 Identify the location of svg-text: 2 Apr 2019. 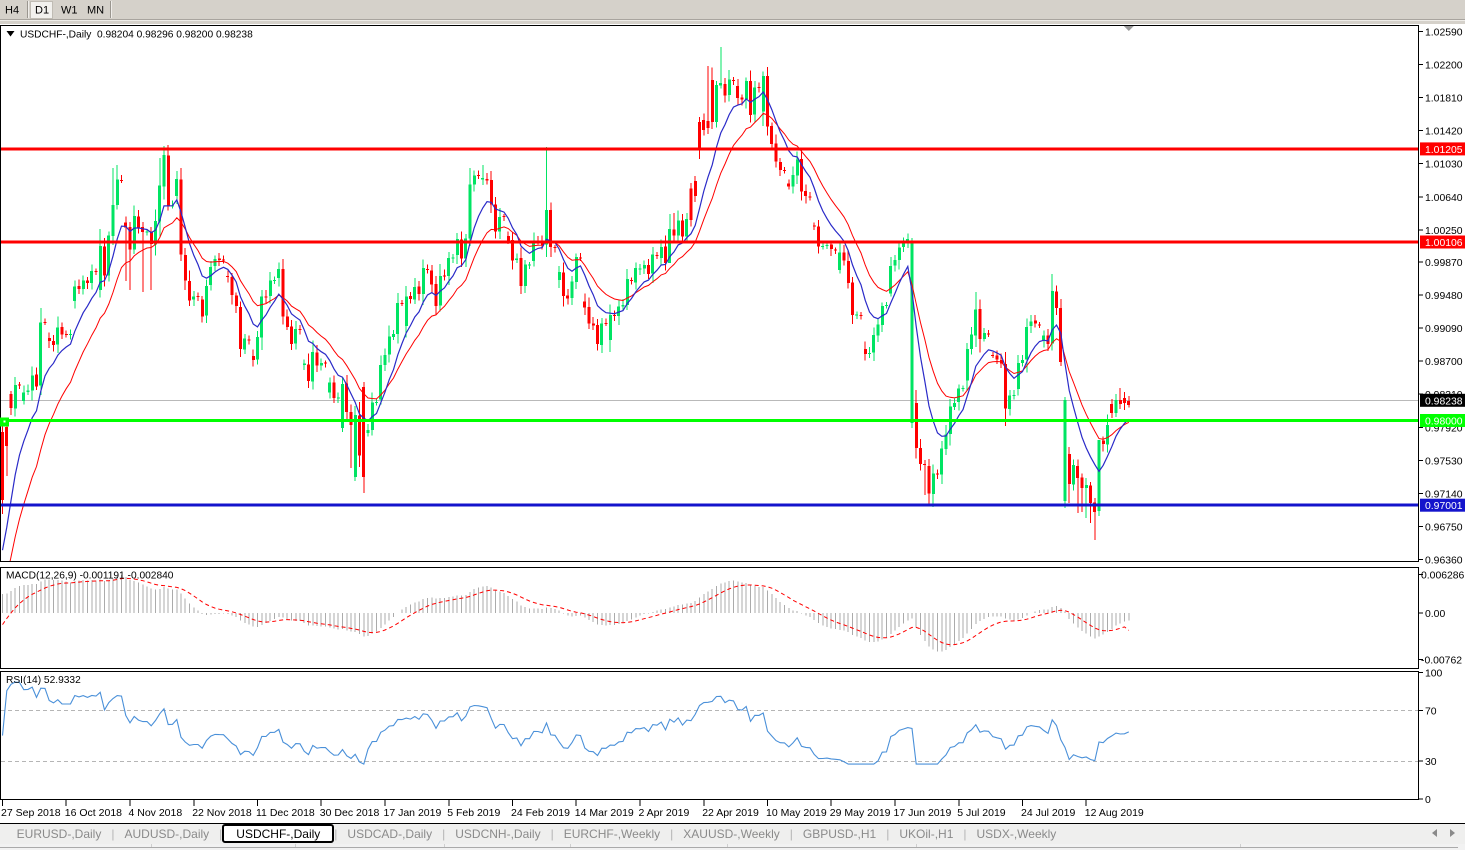
(664, 813).